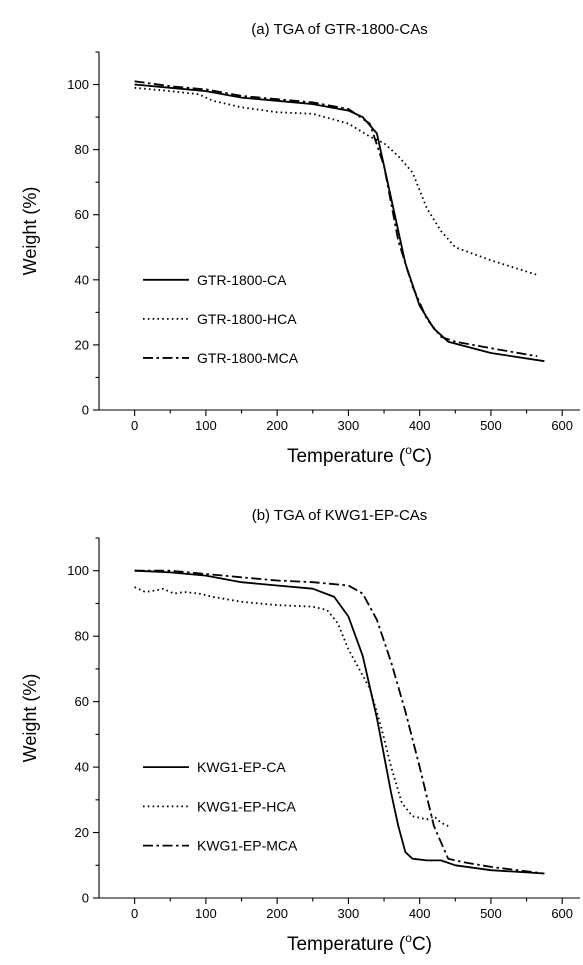  Describe the element at coordinates (242, 280) in the screenshot. I see `legend-label: GTR-1800-CA` at that location.